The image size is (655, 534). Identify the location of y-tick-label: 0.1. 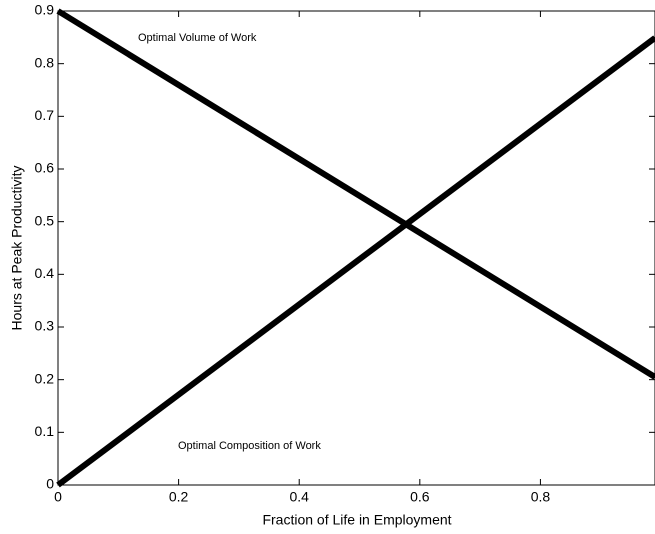
(45, 431).